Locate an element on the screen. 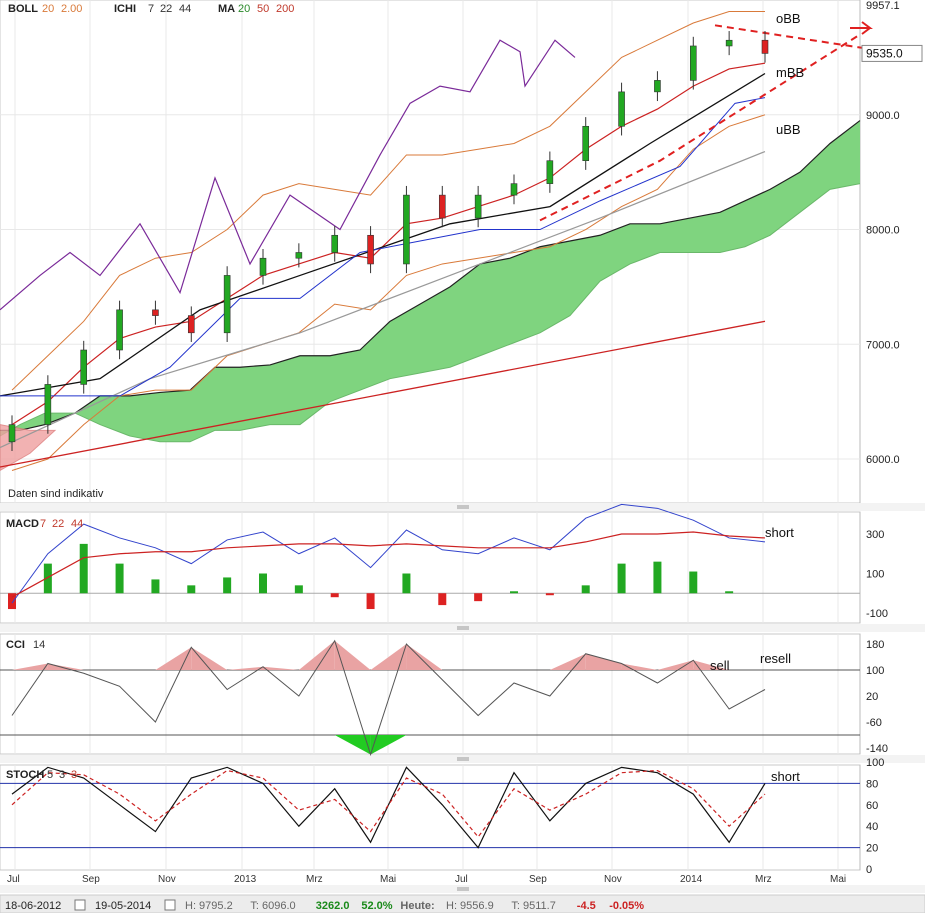  stoch-y-label: 100 is located at coordinates (875, 763).